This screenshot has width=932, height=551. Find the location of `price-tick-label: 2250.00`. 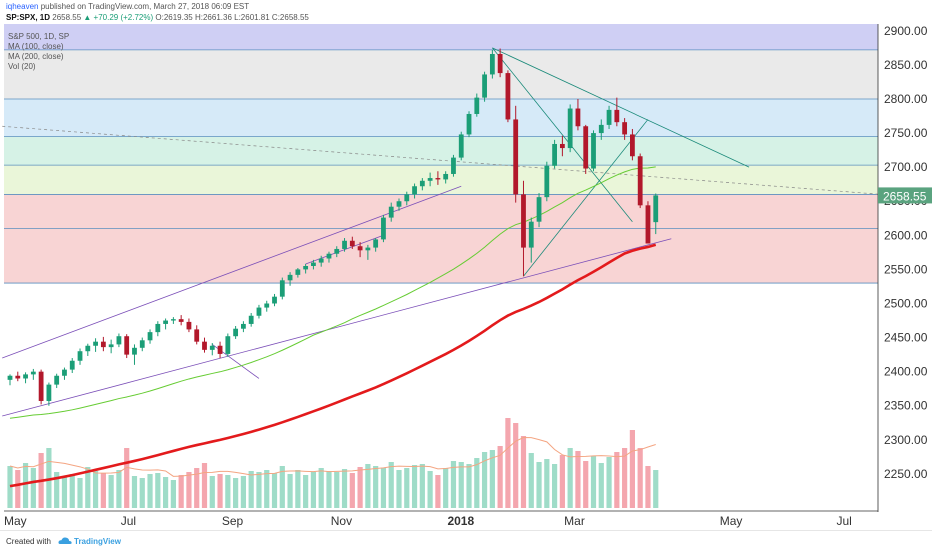

price-tick-label: 2250.00 is located at coordinates (906, 474).